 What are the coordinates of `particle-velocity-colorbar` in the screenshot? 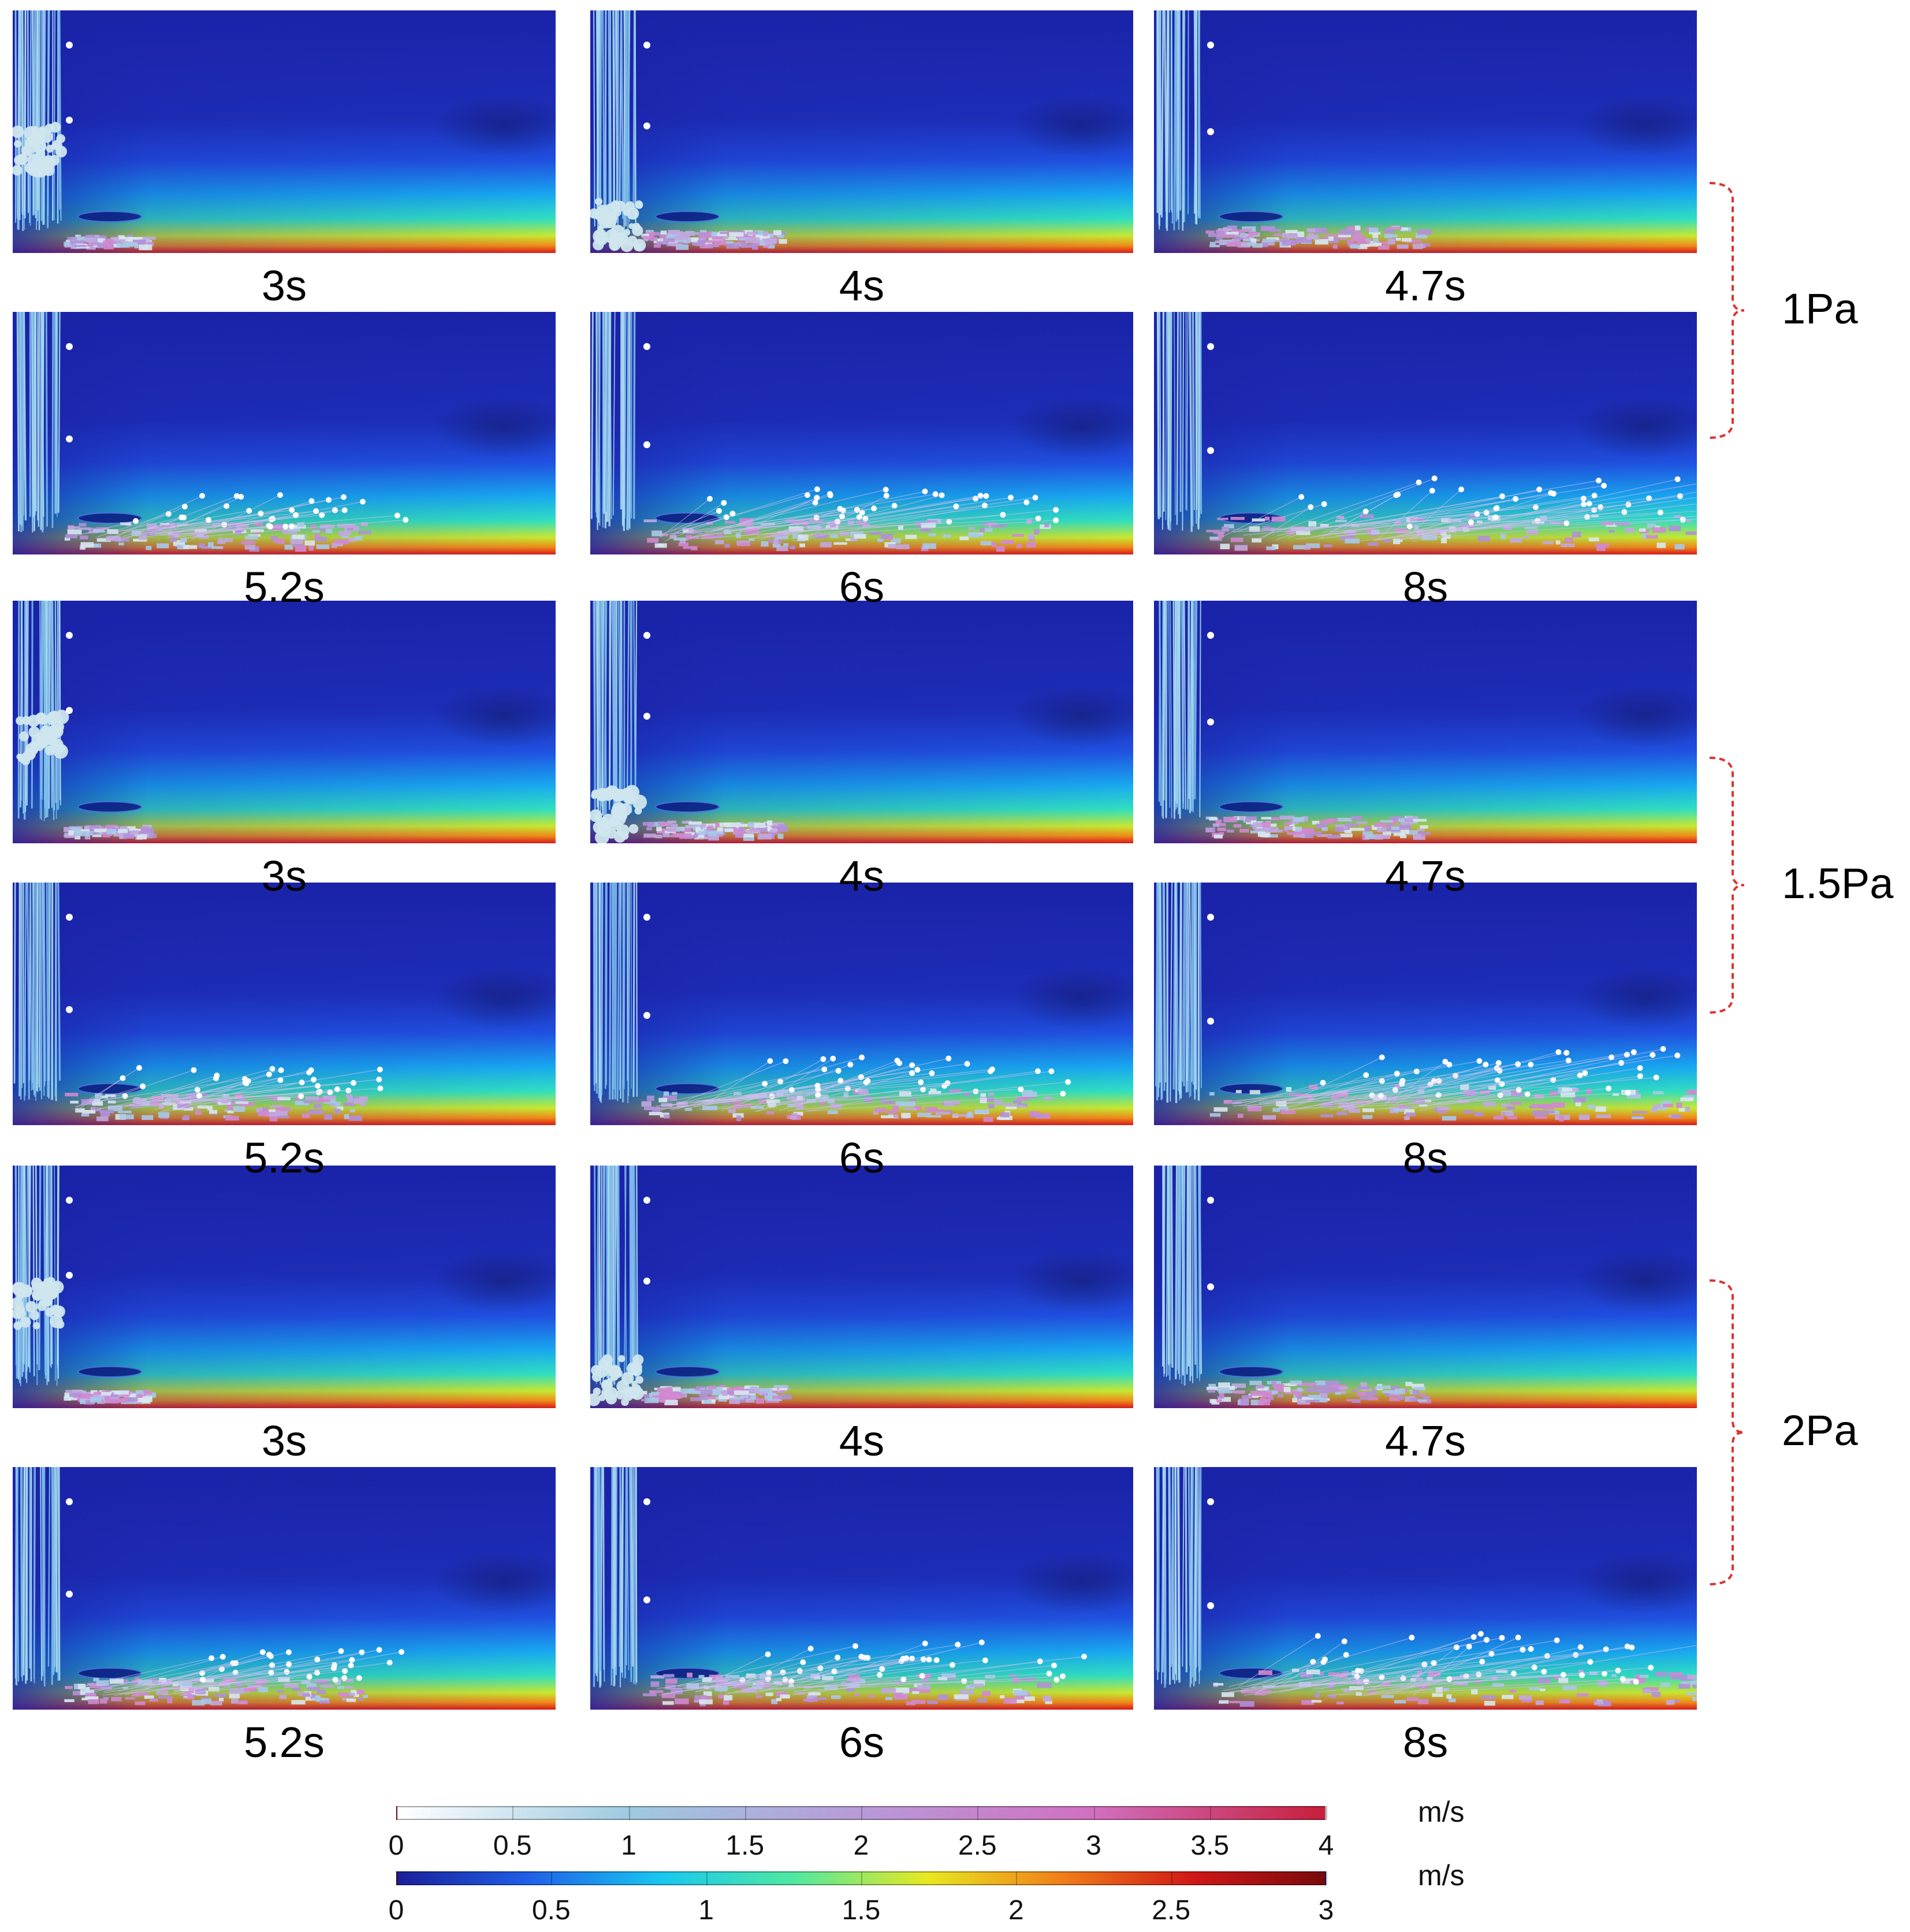 It's located at (861, 1813).